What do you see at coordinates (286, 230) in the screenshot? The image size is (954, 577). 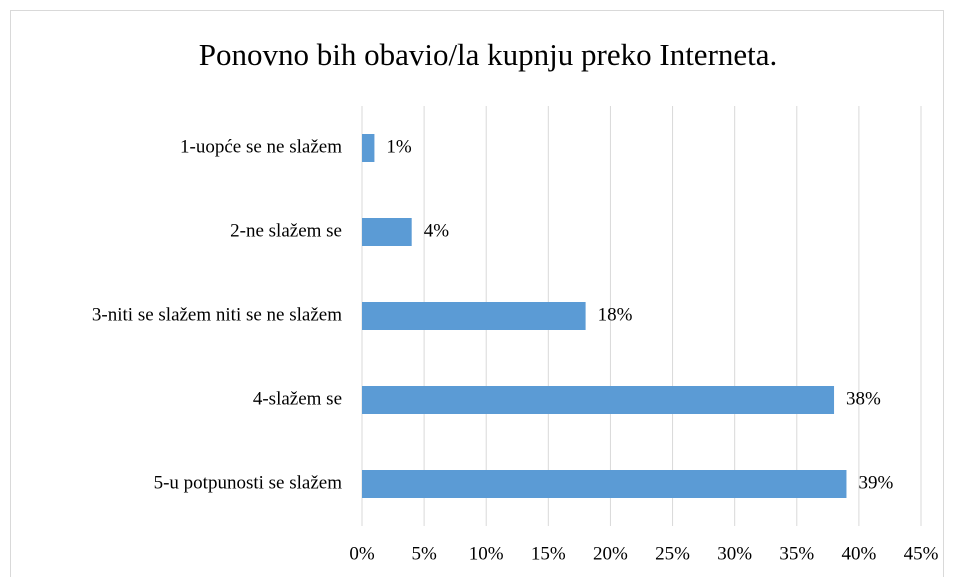 I see `y-tick-label: 2-ne slažem se` at bounding box center [286, 230].